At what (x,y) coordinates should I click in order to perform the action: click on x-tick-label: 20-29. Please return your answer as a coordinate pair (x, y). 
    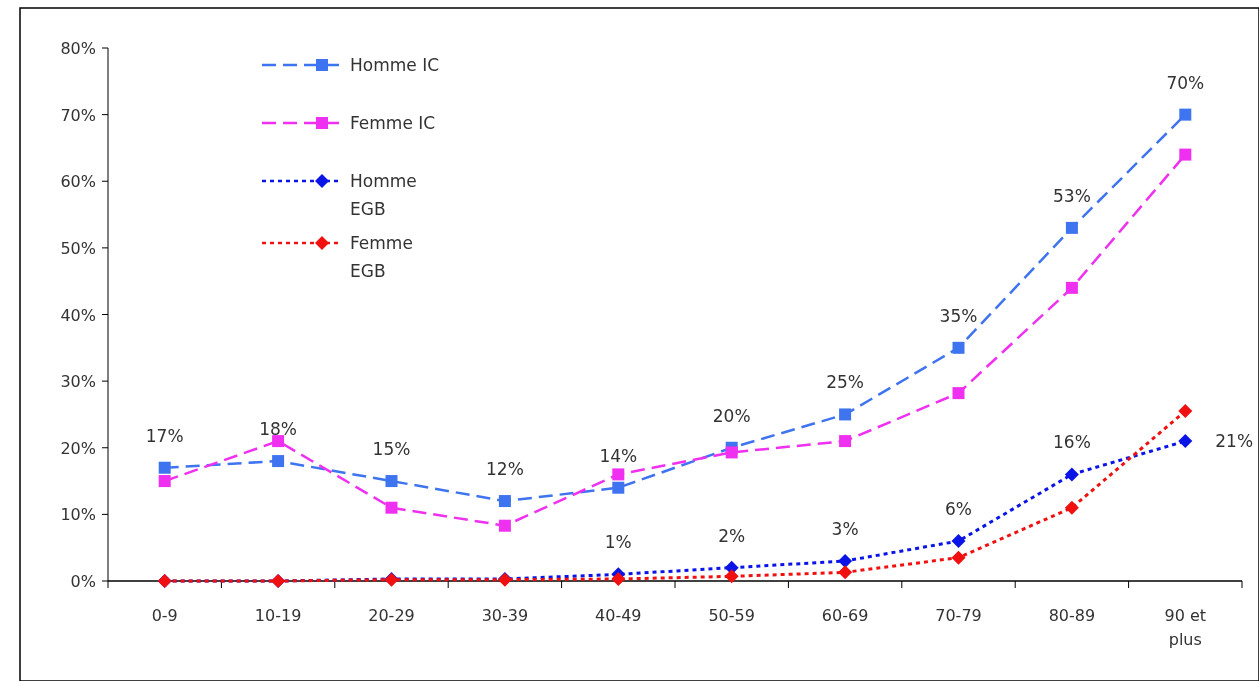
    Looking at the image, I should click on (391, 615).